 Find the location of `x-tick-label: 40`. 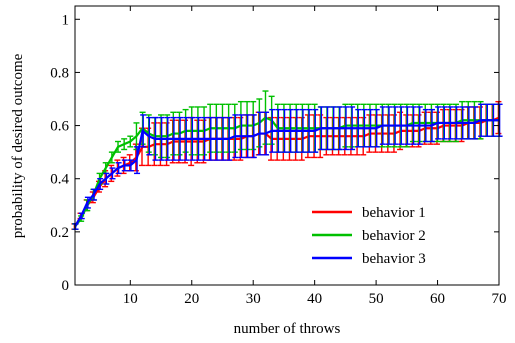

x-tick-label: 40 is located at coordinates (314, 299).